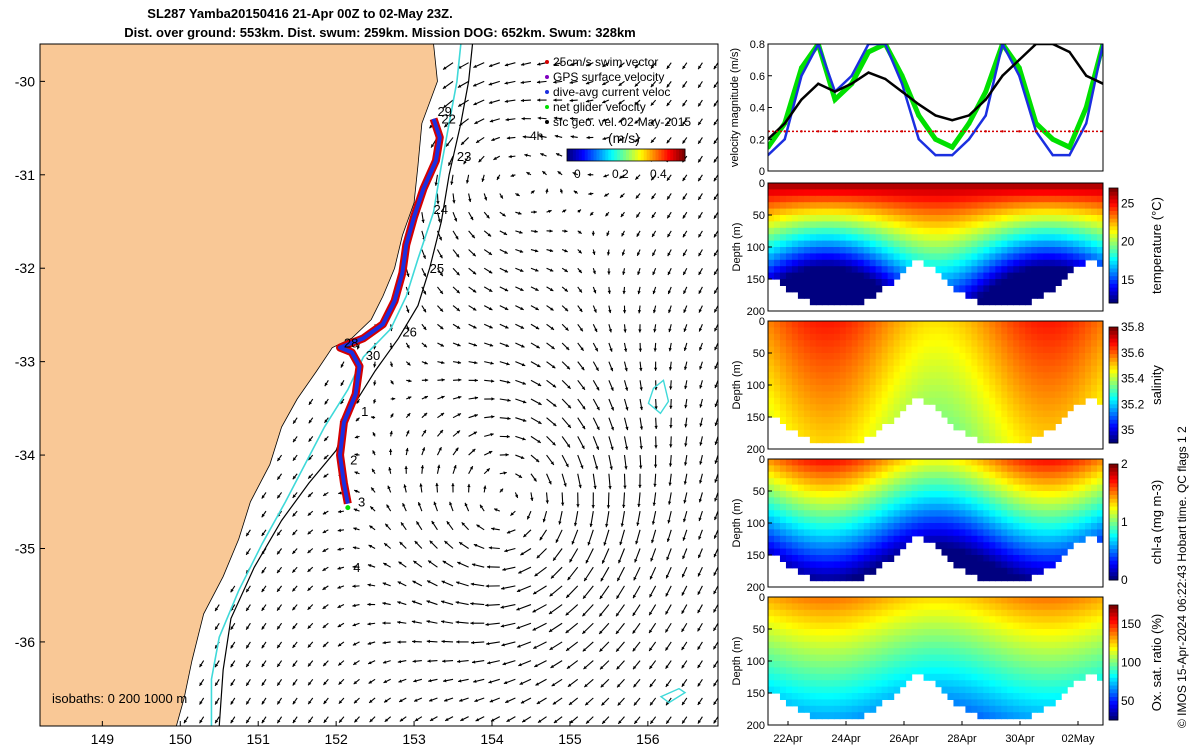  What do you see at coordinates (599, 107) in the screenshot?
I see `legend-label: net glider velocity` at bounding box center [599, 107].